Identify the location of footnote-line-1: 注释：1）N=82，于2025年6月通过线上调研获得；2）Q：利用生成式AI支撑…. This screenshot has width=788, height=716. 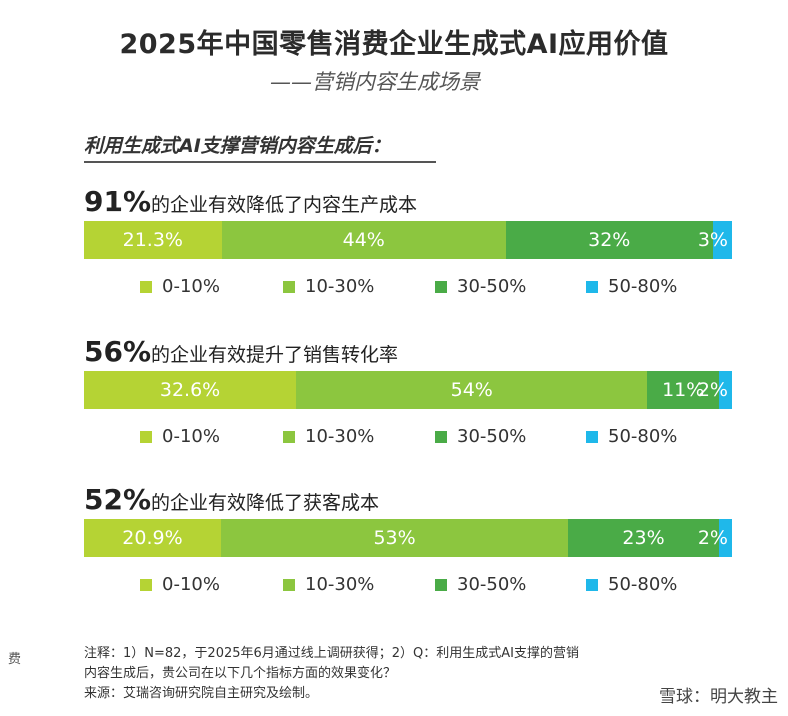
(332, 653).